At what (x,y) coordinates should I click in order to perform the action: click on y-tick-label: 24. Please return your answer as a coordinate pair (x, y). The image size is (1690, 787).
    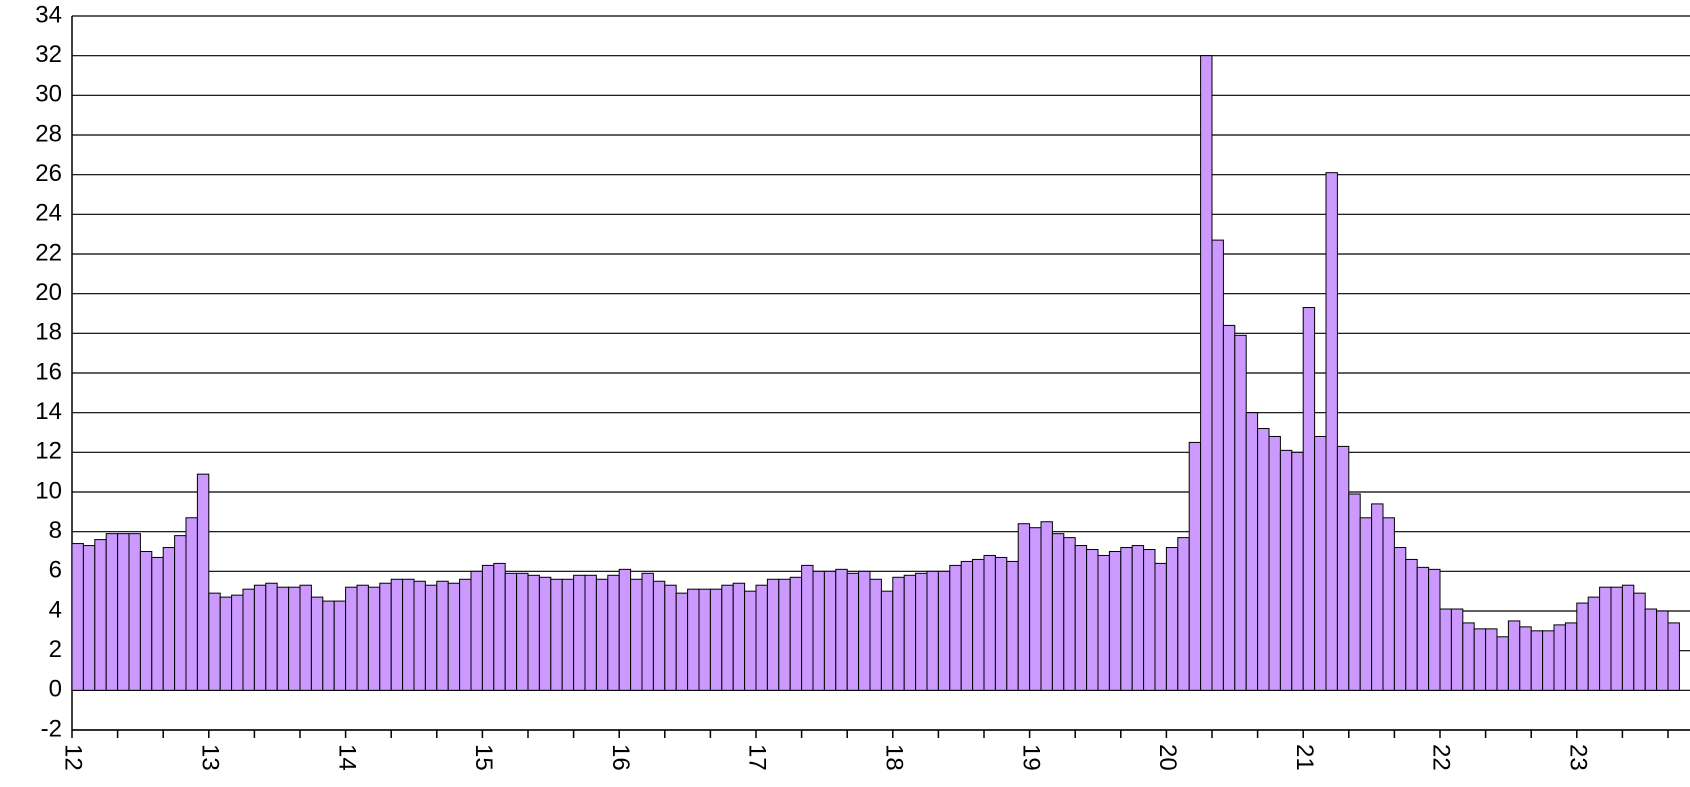
    Looking at the image, I should click on (48, 213).